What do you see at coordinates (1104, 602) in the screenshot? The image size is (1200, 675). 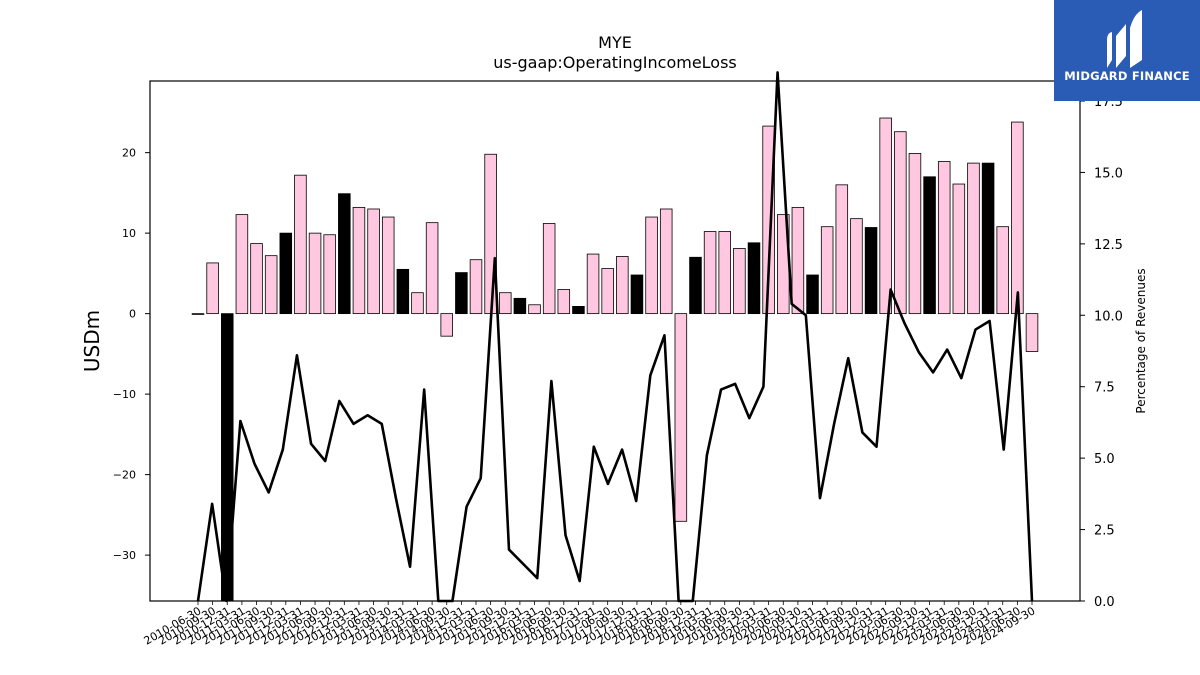 I see `y2-tick-label: 0.0` at bounding box center [1104, 602].